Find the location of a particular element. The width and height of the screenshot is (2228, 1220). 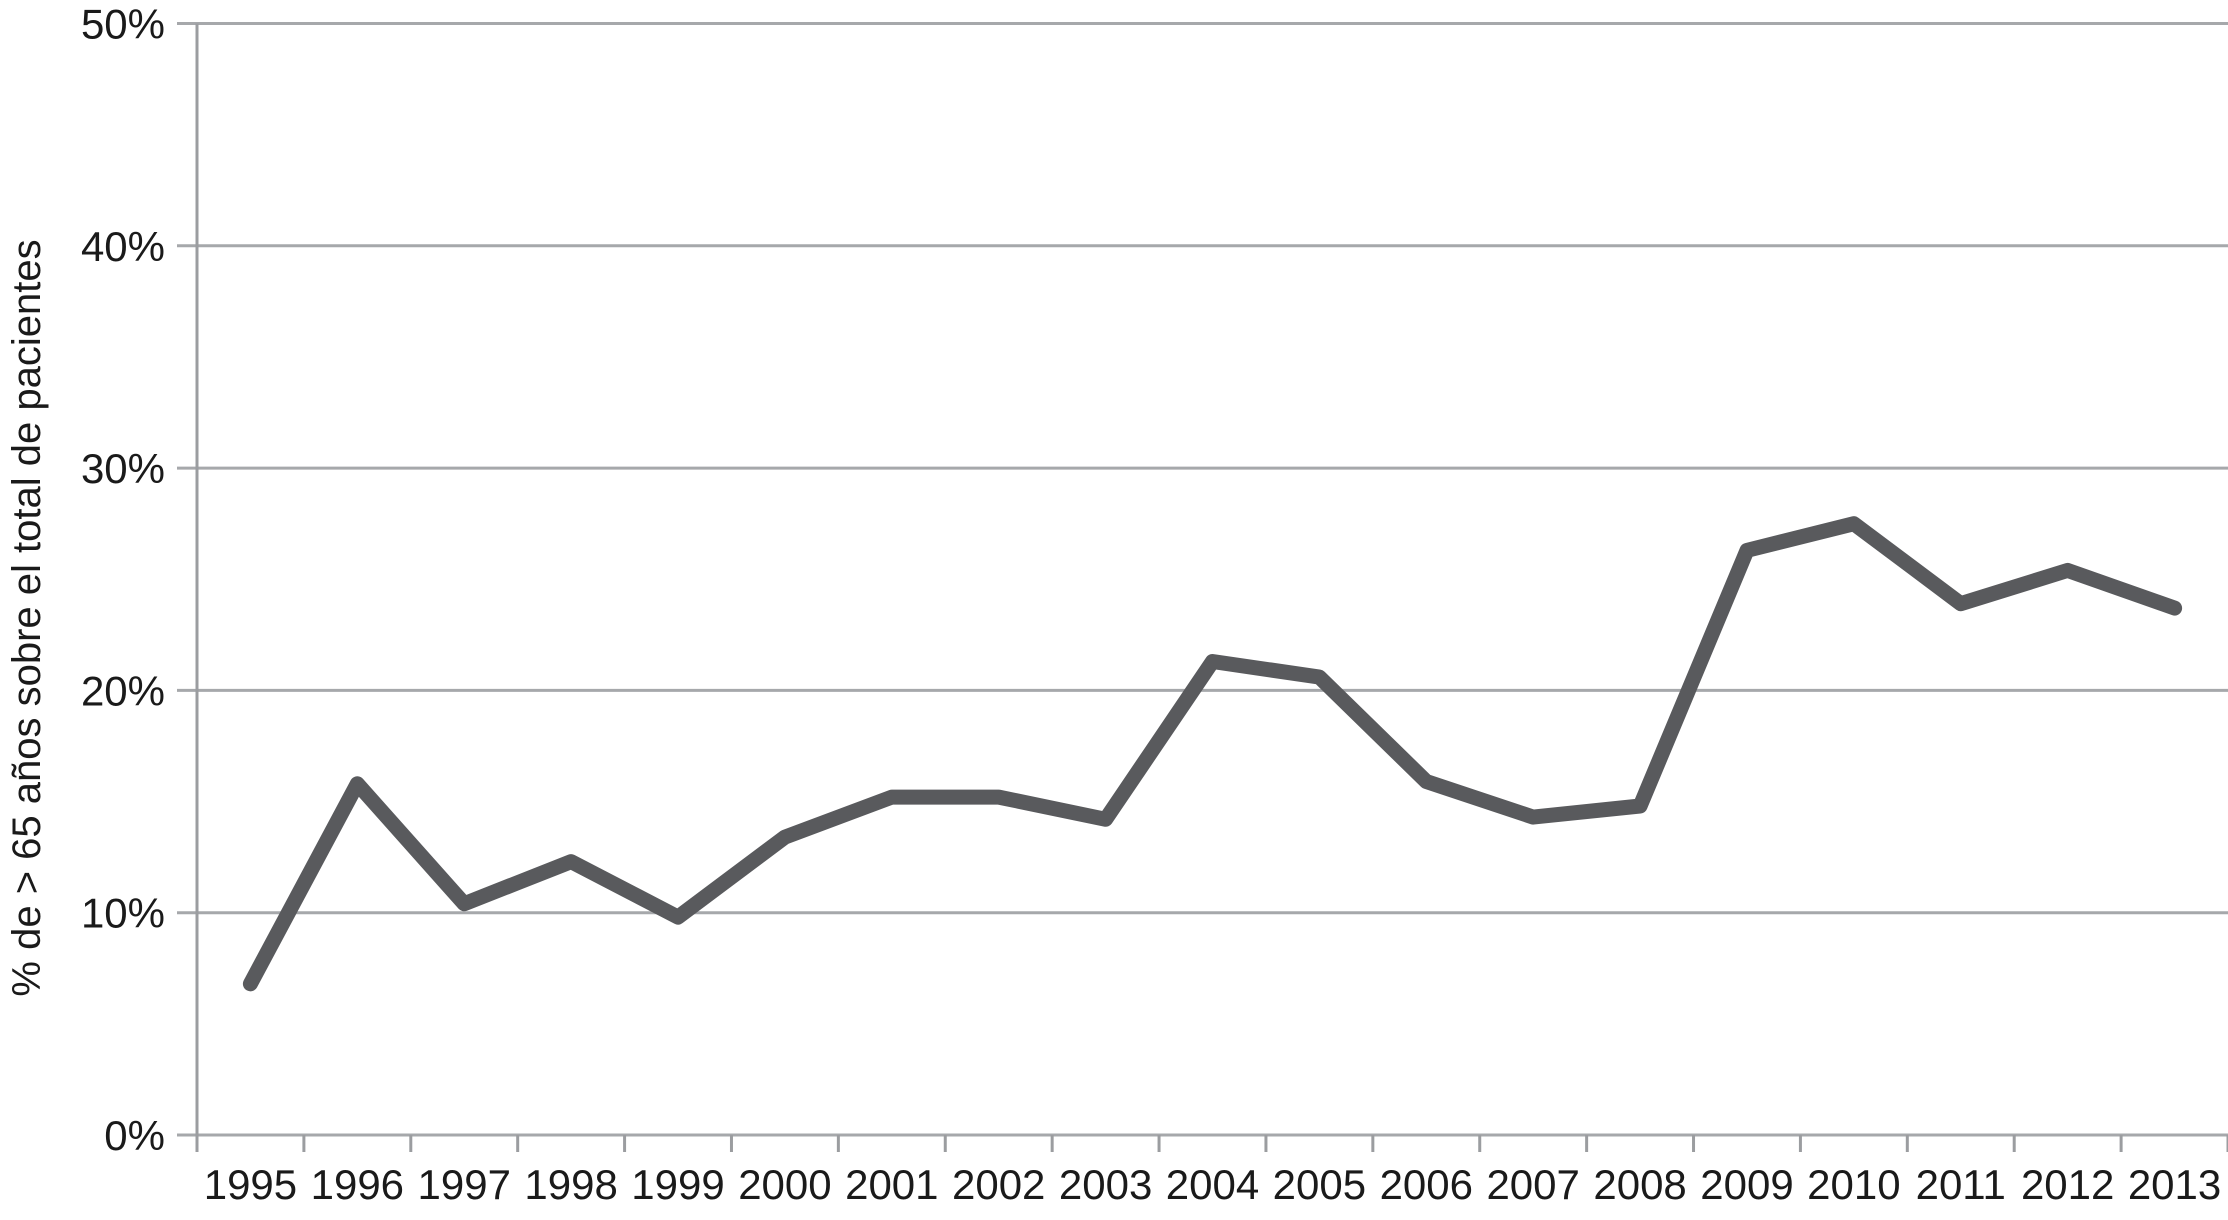

x-tick-label: 2003 is located at coordinates (1105, 1184).